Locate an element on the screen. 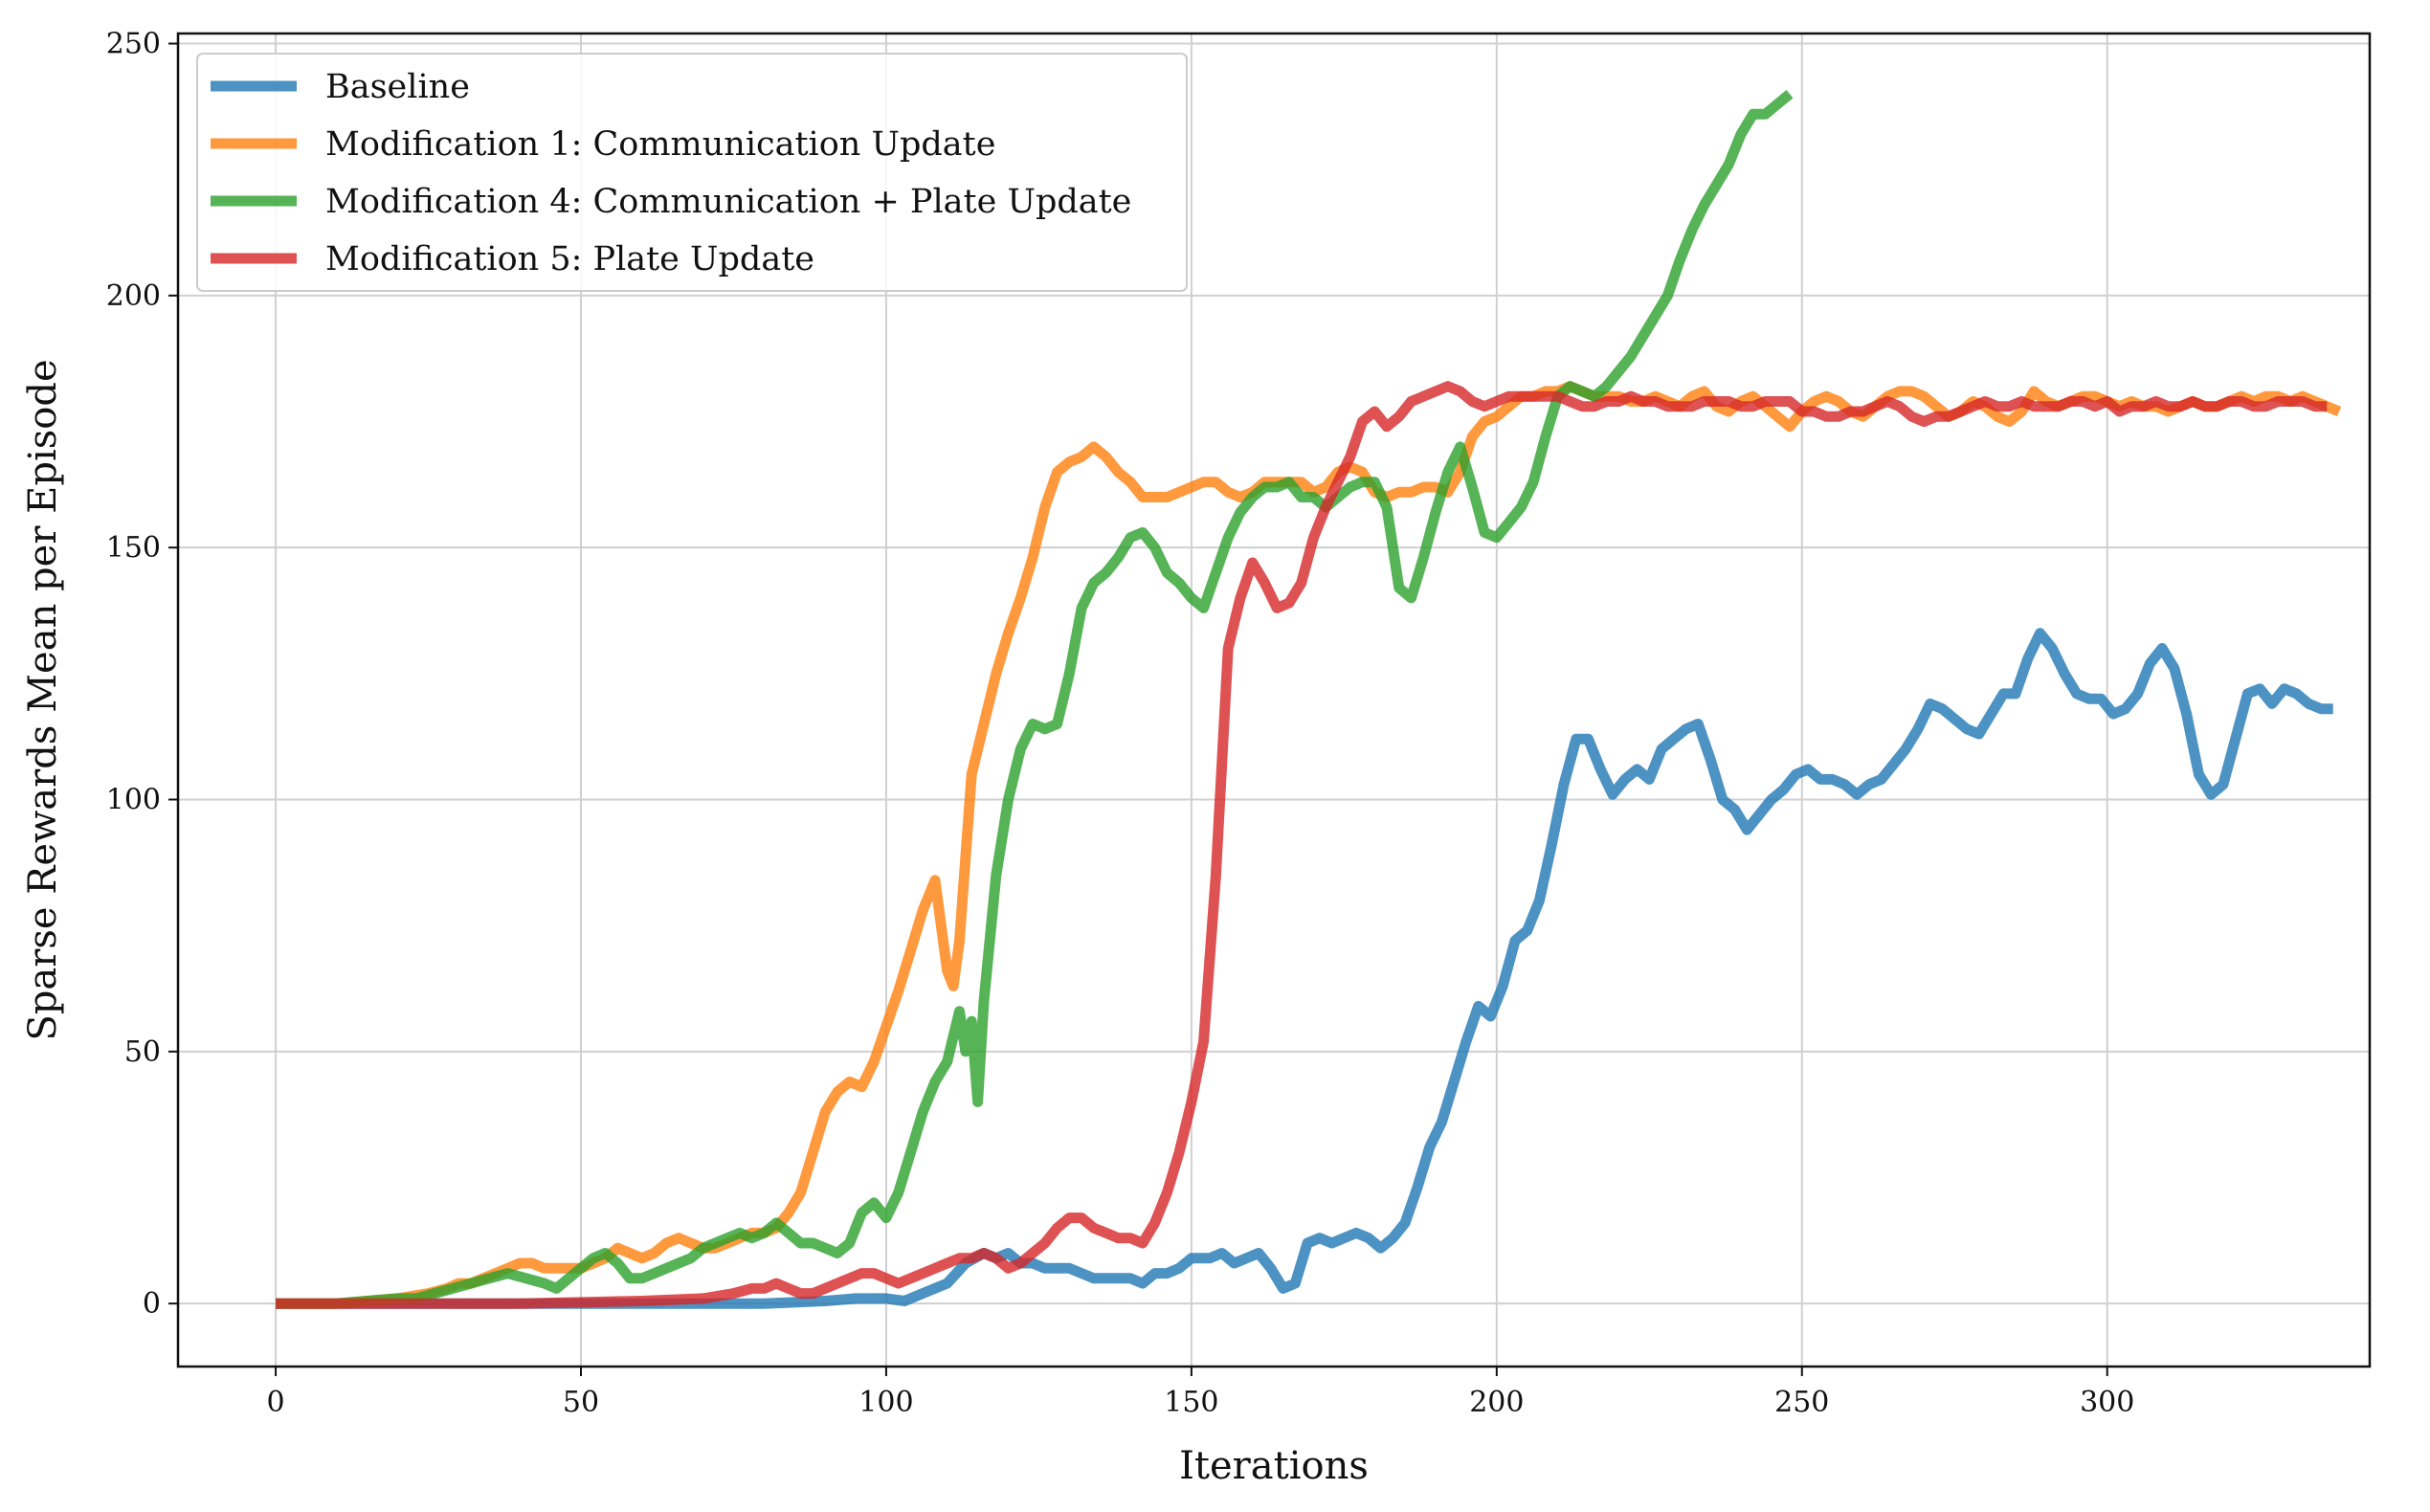 The height and width of the screenshot is (1512, 2430). legend-label: Modification 5: Plate Update is located at coordinates (570, 259).